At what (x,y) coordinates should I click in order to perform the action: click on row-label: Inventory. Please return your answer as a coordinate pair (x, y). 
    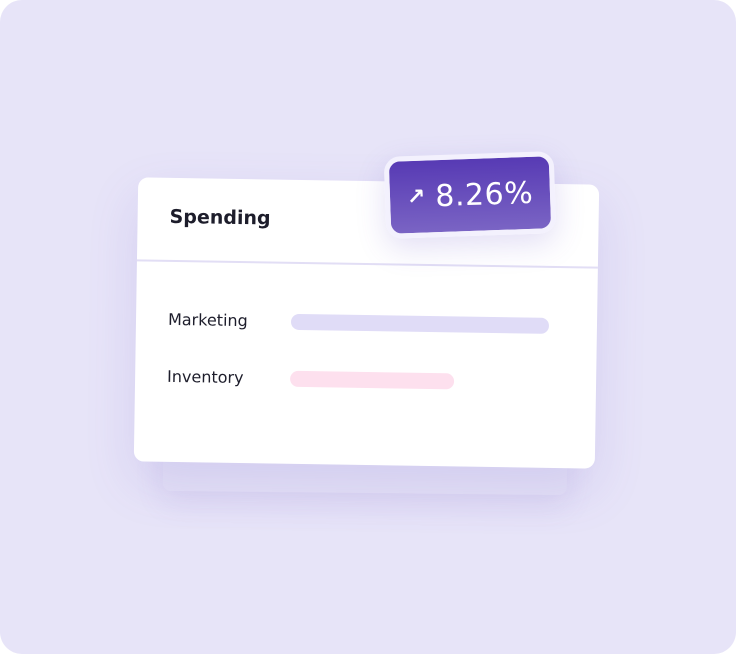
    Looking at the image, I should click on (205, 377).